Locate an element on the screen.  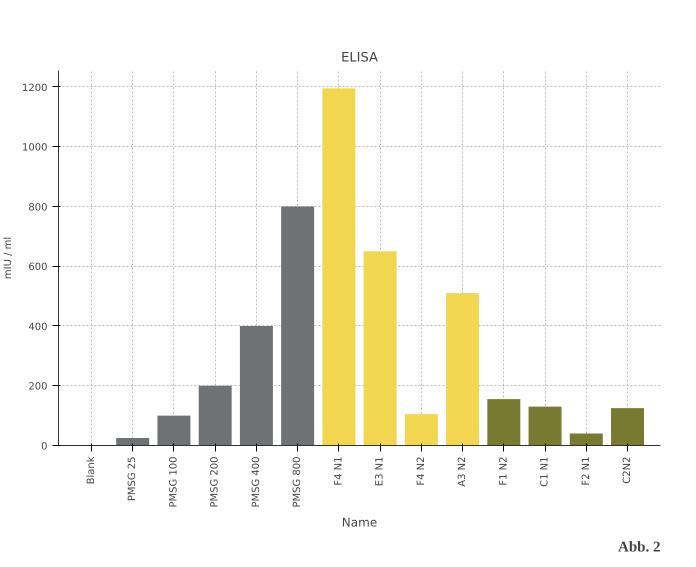
x-tick-label: PMSG 800 is located at coordinates (298, 482).